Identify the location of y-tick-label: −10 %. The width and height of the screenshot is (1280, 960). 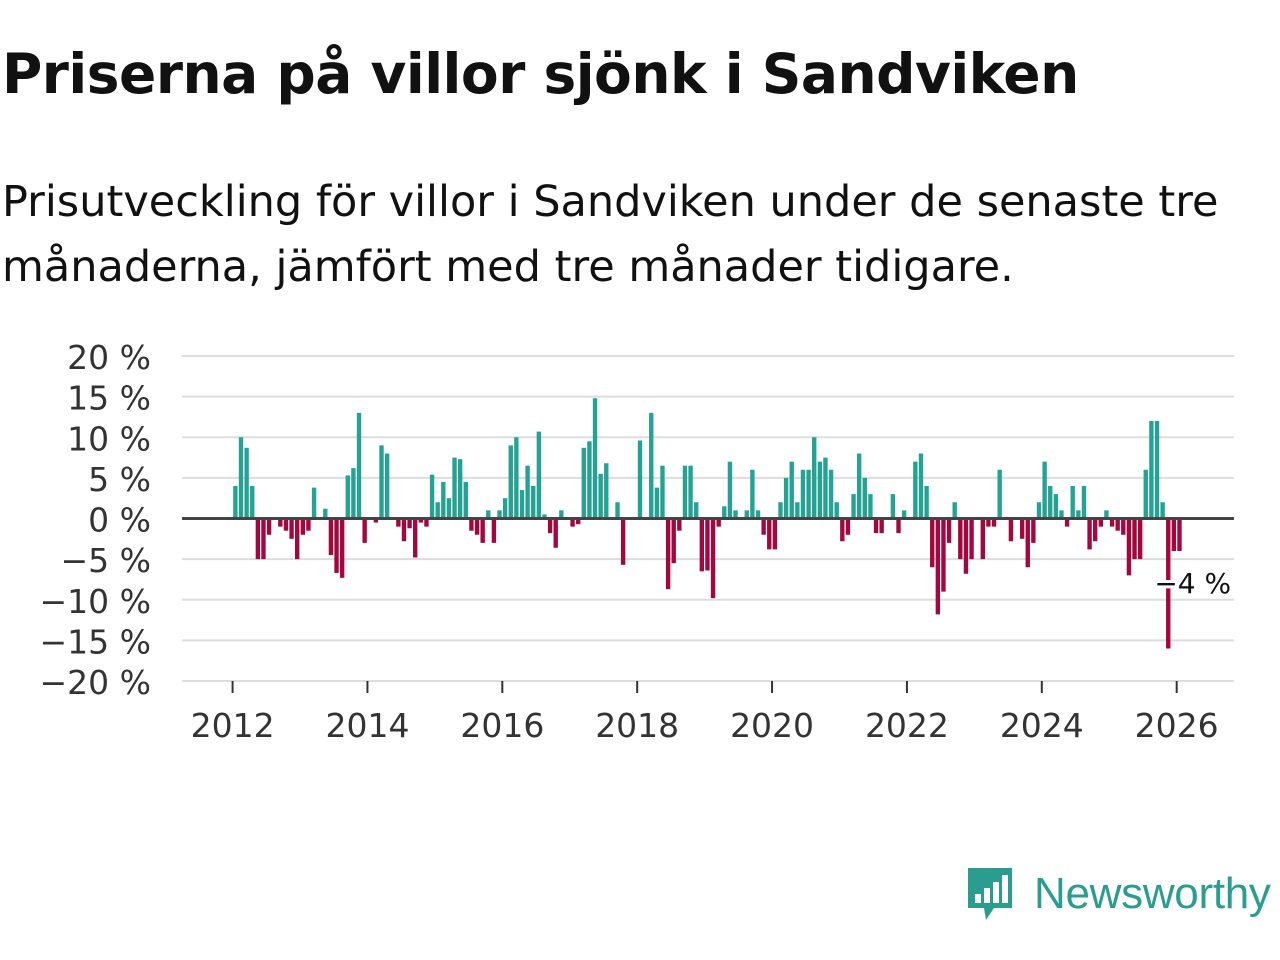
(96, 601).